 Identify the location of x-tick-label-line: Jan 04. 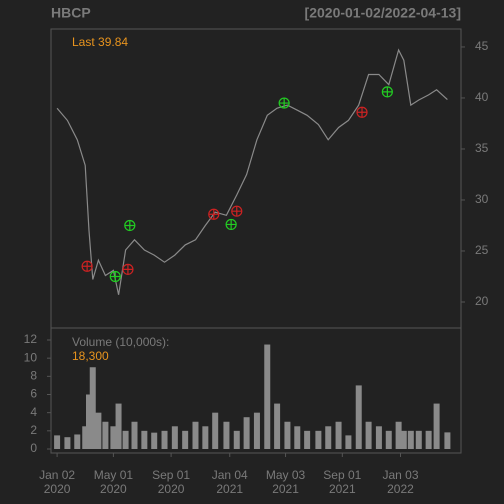
(230, 475).